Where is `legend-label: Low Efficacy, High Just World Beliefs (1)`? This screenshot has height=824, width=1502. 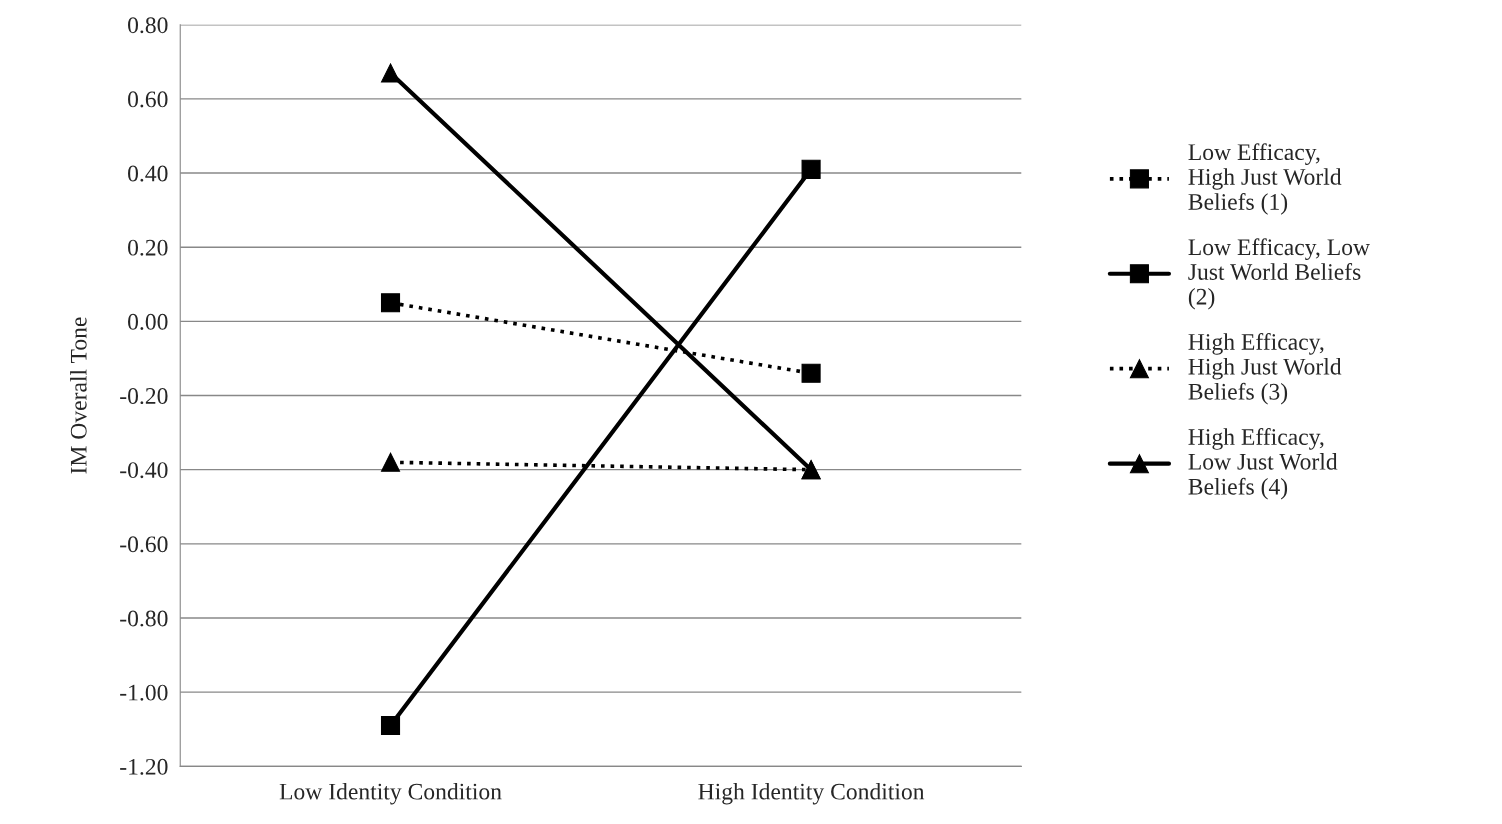
legend-label: Low Efficacy, High Just World Beliefs (1) is located at coordinates (1265, 179).